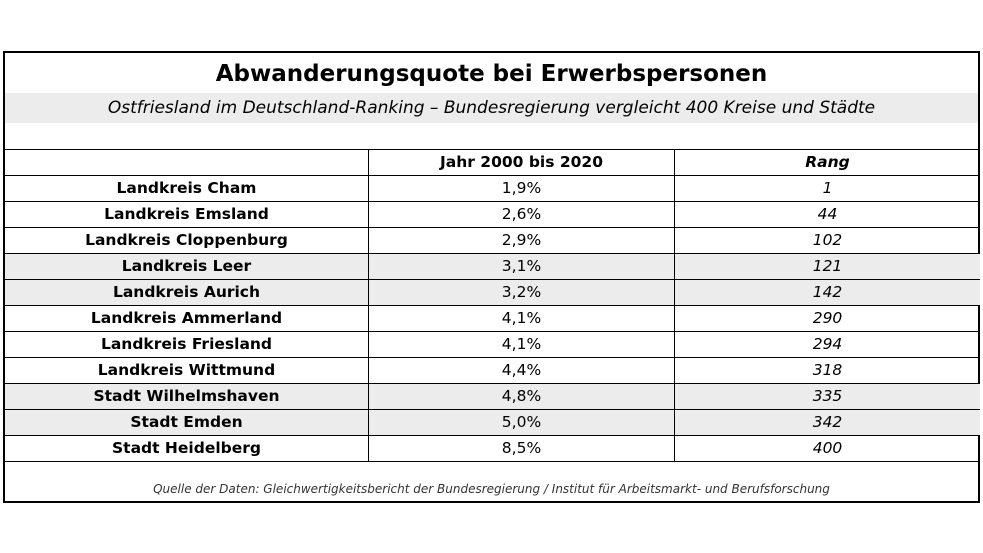 This screenshot has width=983, height=553. Describe the element at coordinates (521, 370) in the screenshot. I see `cell-migration-rate: 4,4%` at that location.